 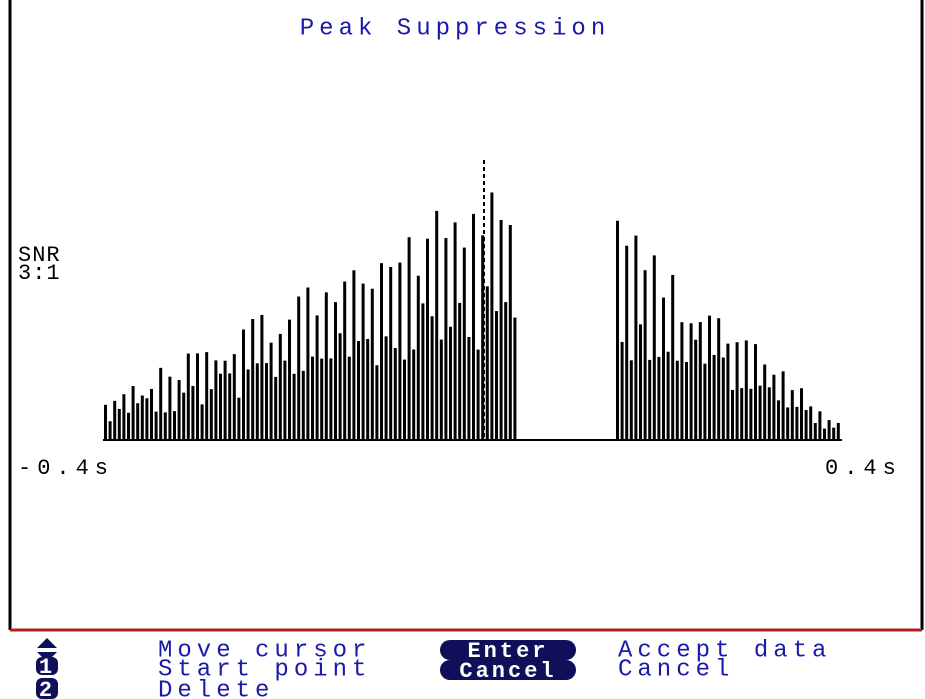 What do you see at coordinates (724, 650) in the screenshot?
I see `key-action: Accept data` at bounding box center [724, 650].